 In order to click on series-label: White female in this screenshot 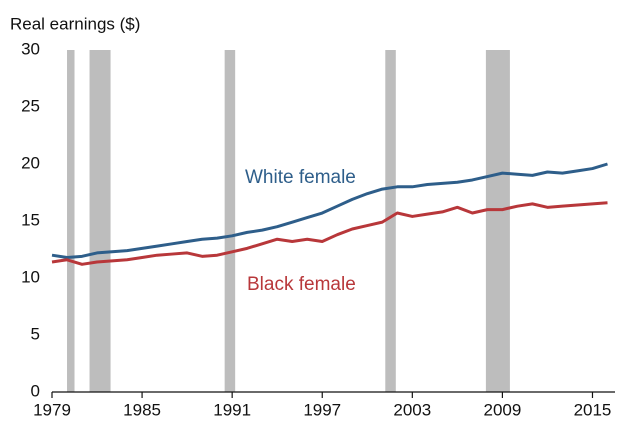, I will do `click(300, 177)`.